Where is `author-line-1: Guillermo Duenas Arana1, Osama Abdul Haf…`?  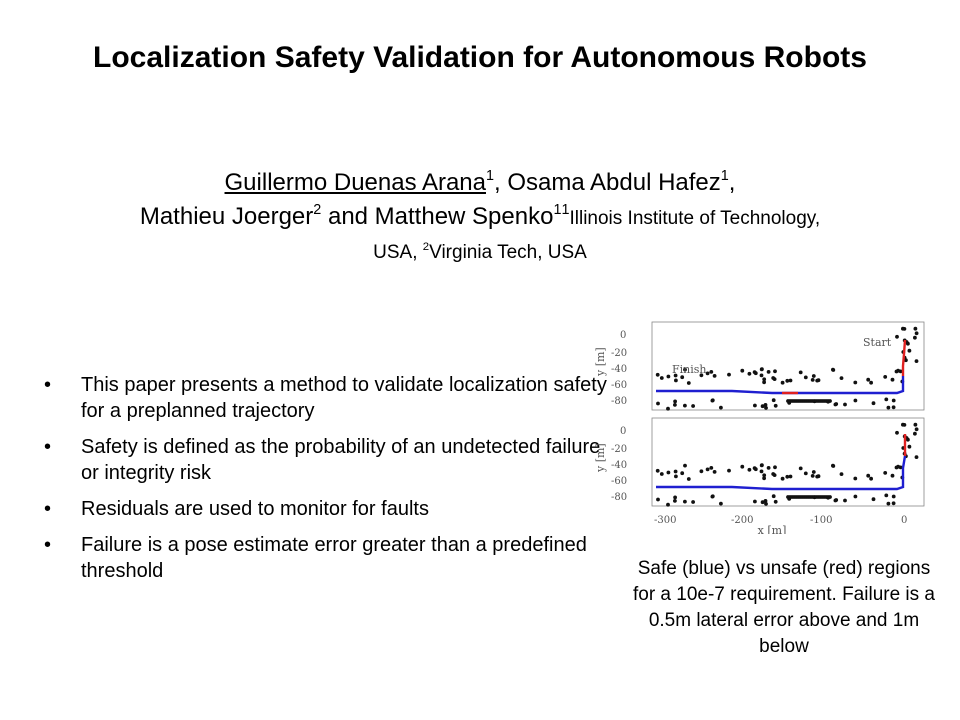
author-line-1: Guillermo Duenas Arana1, Osama Abdul Haf… is located at coordinates (480, 183).